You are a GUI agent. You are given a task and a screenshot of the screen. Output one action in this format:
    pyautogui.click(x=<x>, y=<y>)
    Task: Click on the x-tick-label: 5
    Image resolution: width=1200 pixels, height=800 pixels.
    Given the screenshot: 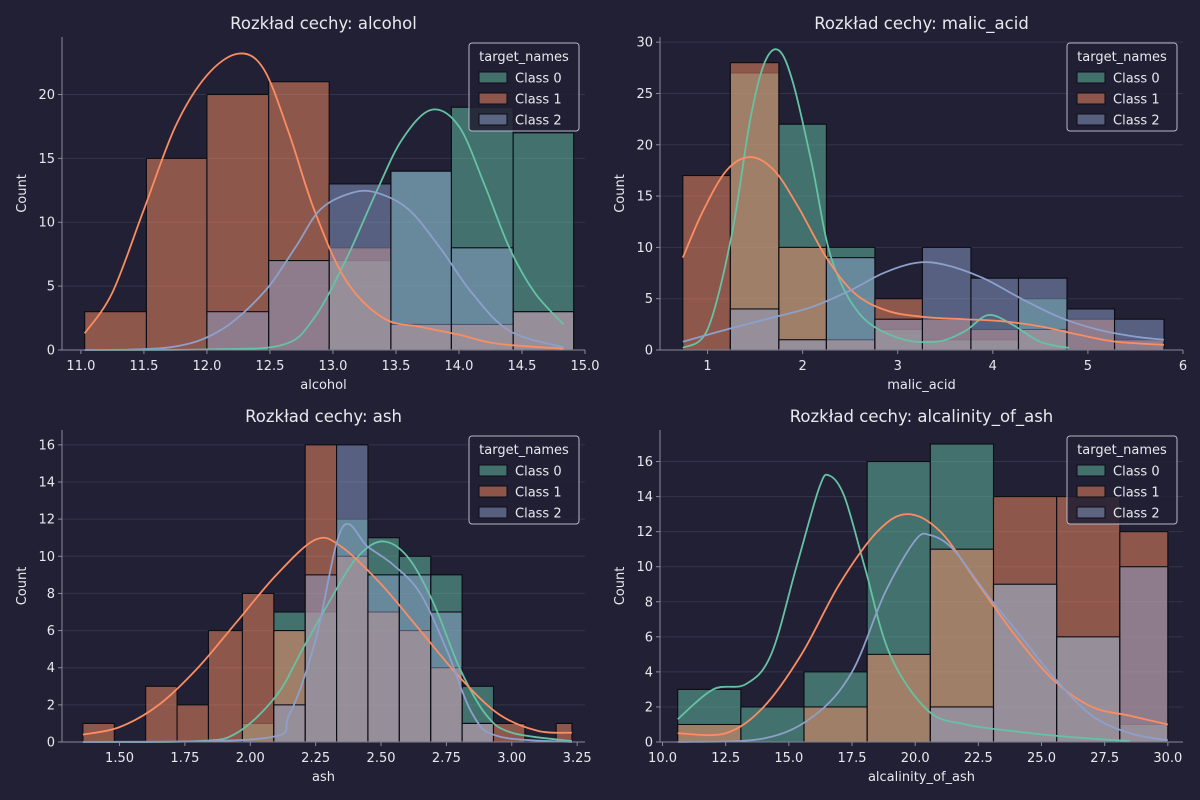 What is the action you would take?
    pyautogui.click(x=1088, y=366)
    